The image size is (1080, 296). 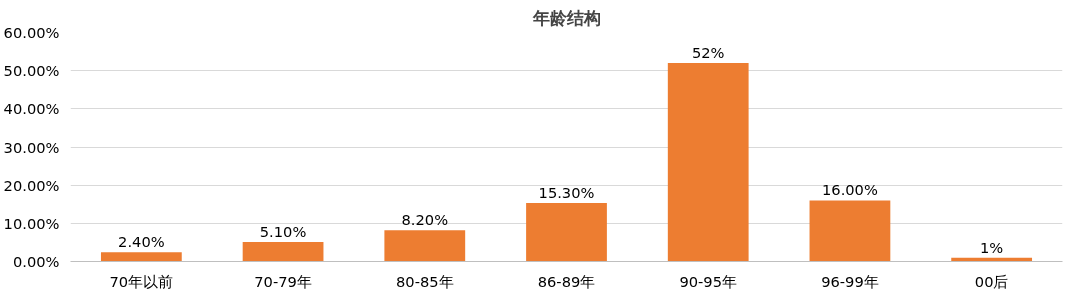 What do you see at coordinates (36, 261) in the screenshot?
I see `y-tick-label: 0.00%` at bounding box center [36, 261].